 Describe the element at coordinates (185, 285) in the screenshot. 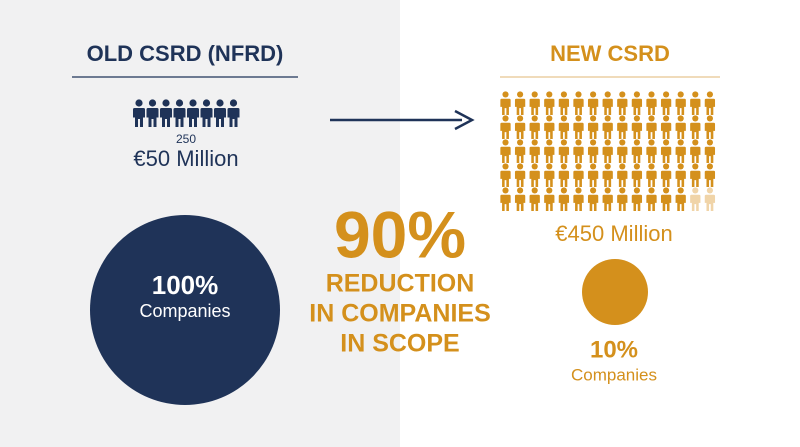

I see `left-circle-value: 100%` at that location.